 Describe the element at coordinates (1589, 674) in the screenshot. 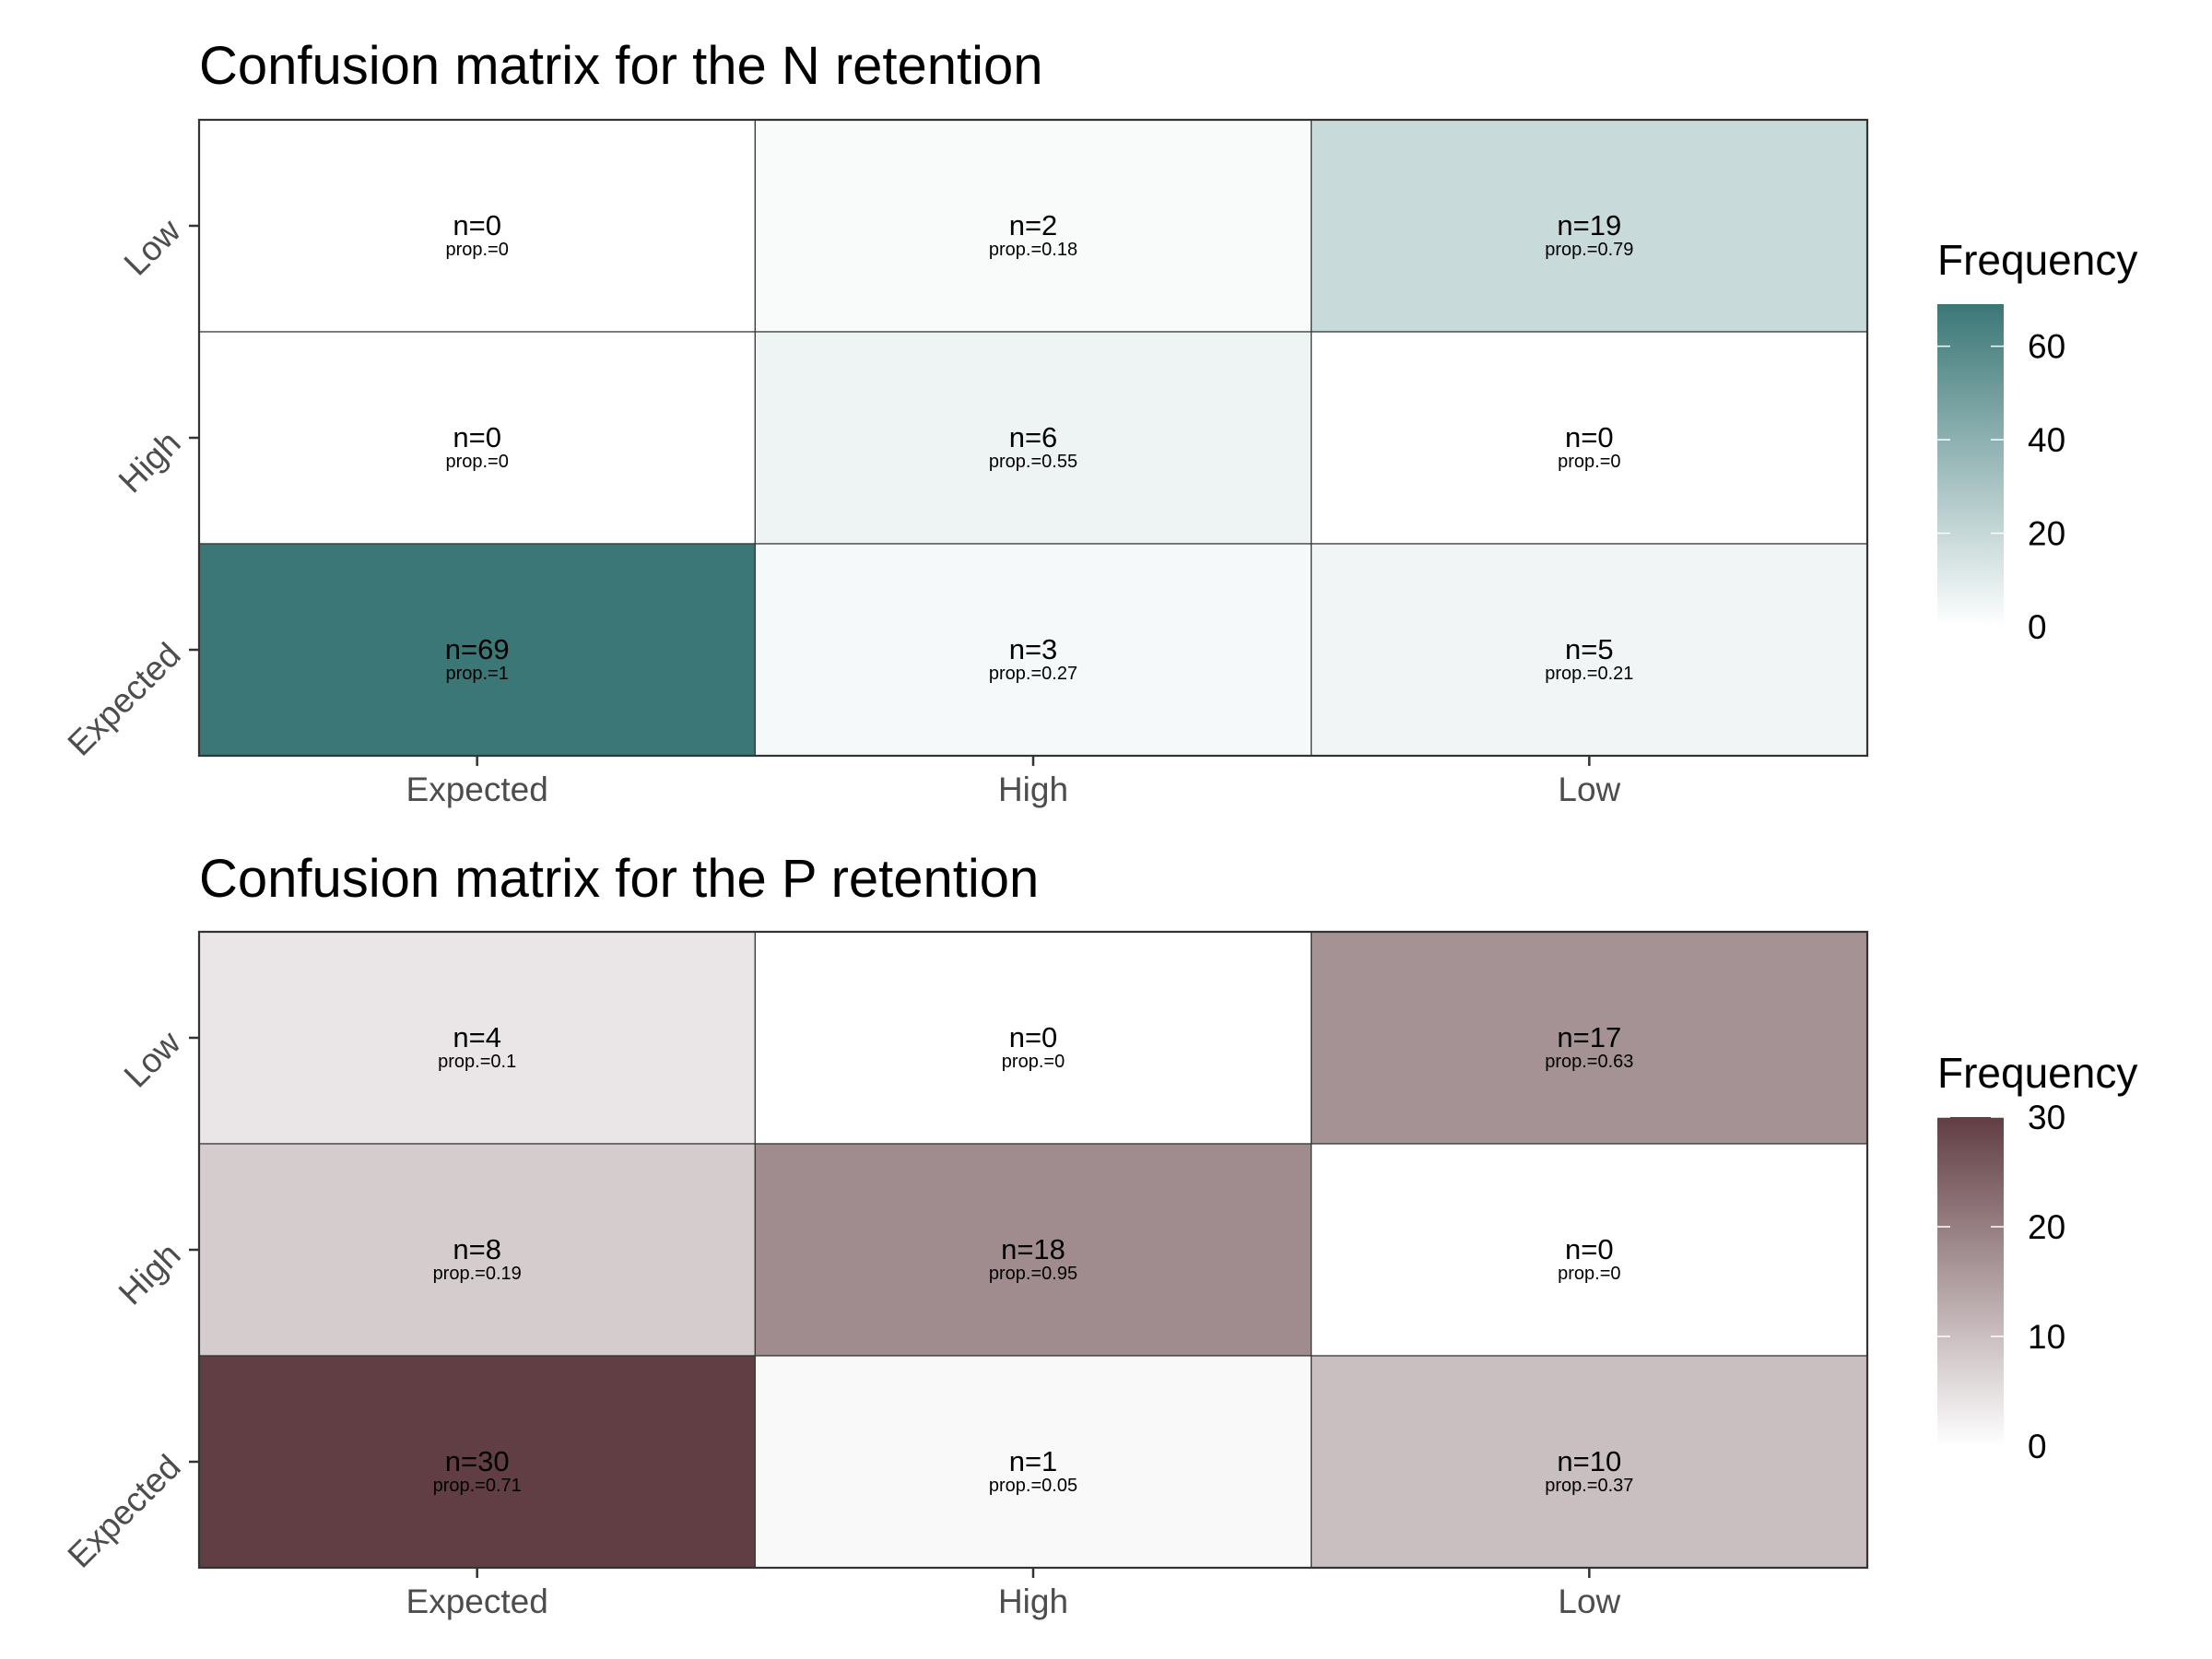

I see `cell-proportion-label: prop.=0.21` at that location.